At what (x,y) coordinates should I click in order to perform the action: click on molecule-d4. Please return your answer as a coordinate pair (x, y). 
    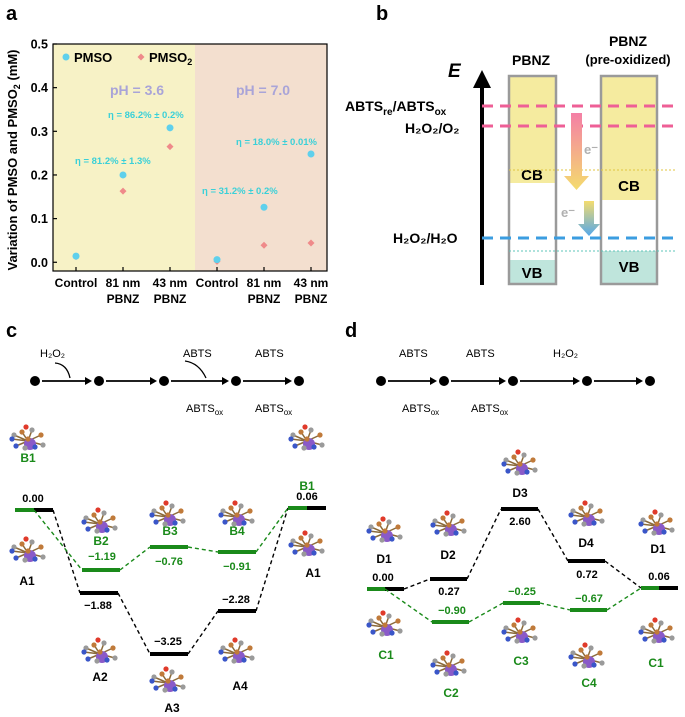
    Looking at the image, I should click on (586, 513).